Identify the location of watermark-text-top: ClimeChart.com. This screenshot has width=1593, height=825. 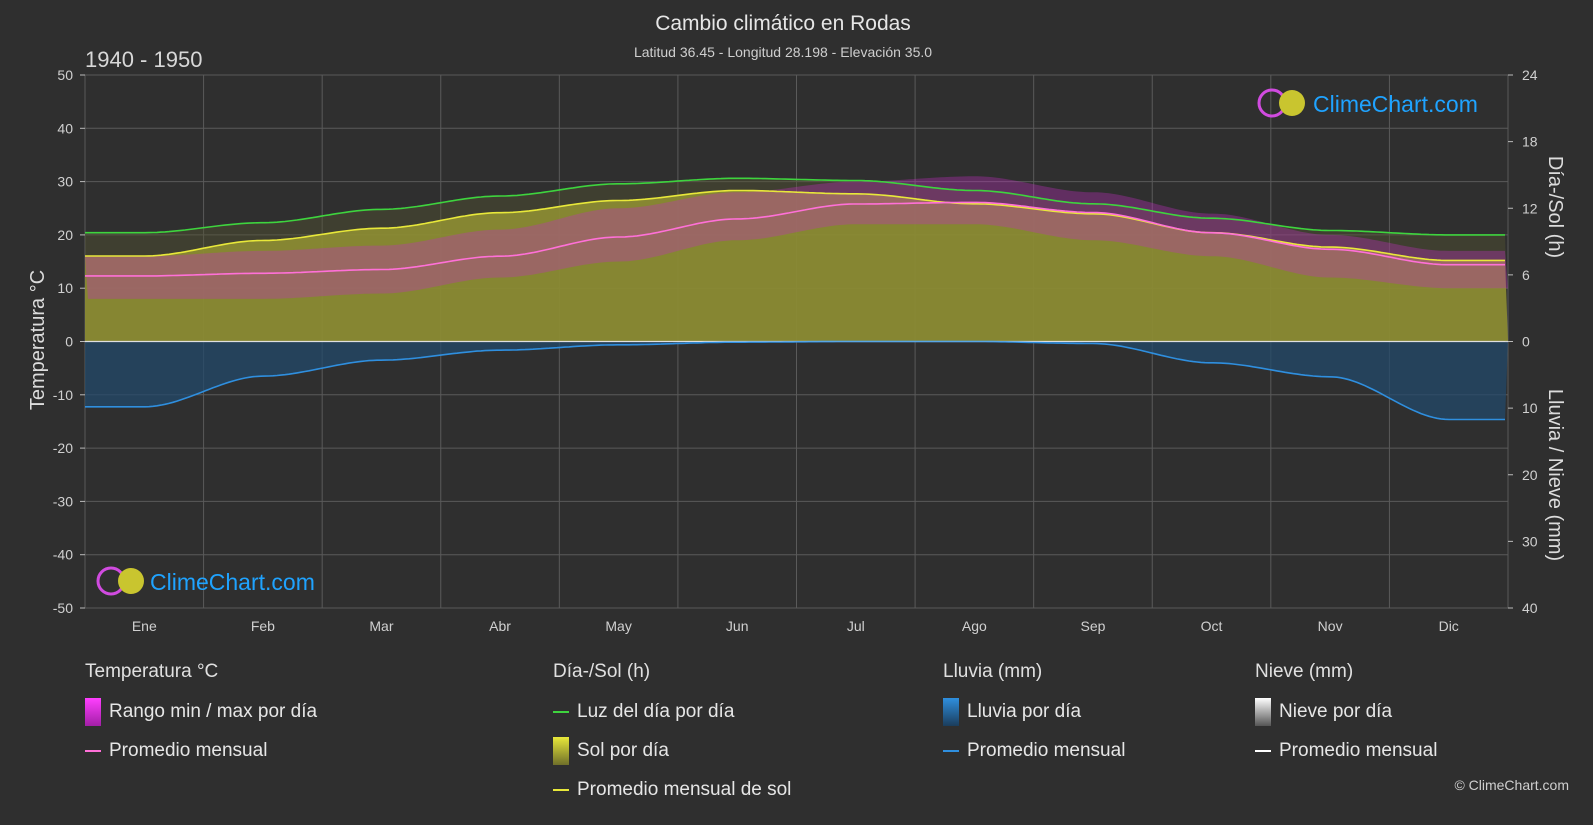
(1395, 104).